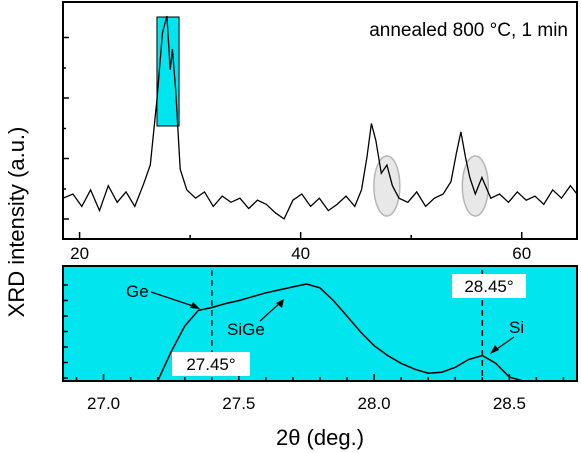 The width and height of the screenshot is (581, 453). I want to click on ge-position-box, so click(211, 364).